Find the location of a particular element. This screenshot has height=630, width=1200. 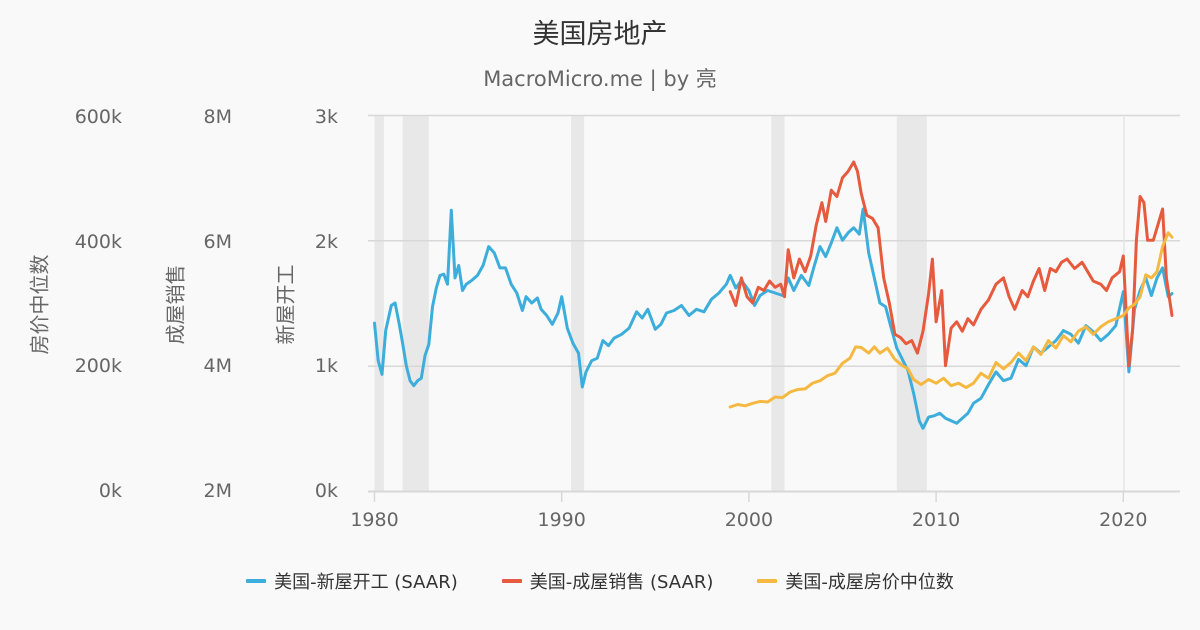

legend-item-housing-starts: 美国-新屋开工 (SAAR) is located at coordinates (352, 581).